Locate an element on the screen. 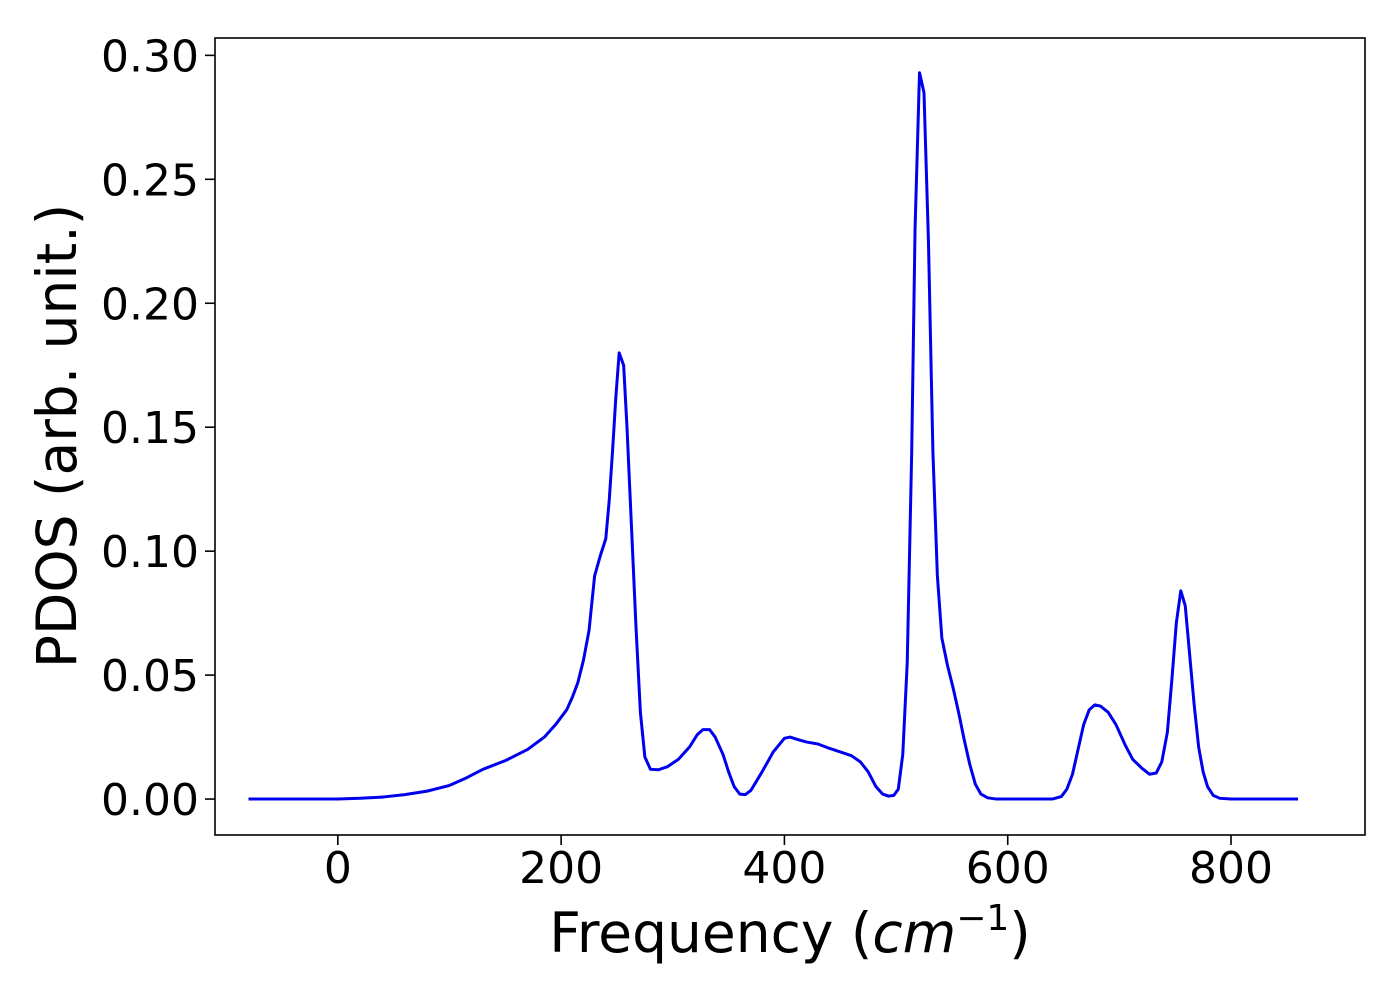 The width and height of the screenshot is (1400, 1000). x-axis-unit-exponent: −1 is located at coordinates (982, 918).